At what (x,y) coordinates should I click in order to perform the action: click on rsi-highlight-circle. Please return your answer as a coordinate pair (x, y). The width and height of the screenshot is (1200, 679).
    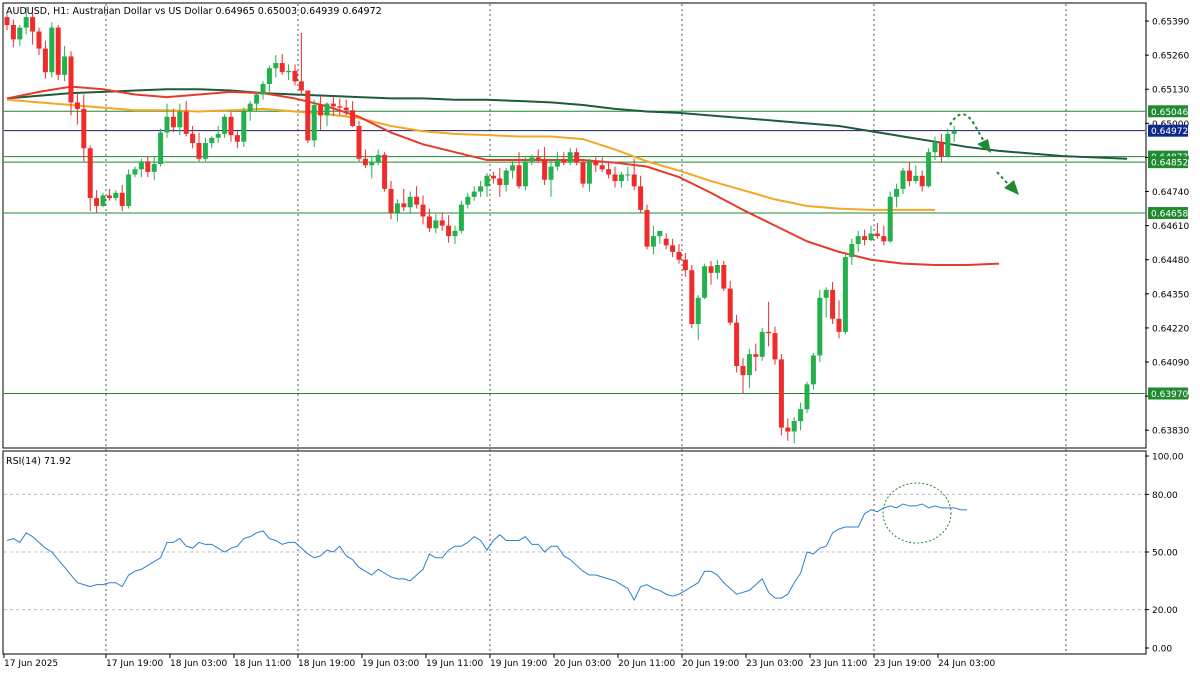
    Looking at the image, I should click on (917, 513).